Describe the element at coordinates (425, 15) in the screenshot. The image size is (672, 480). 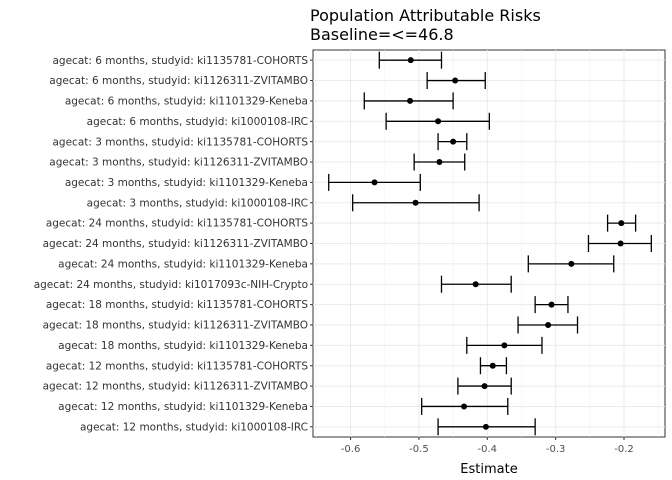
I see `chart-title: Population Attributable Risks` at that location.